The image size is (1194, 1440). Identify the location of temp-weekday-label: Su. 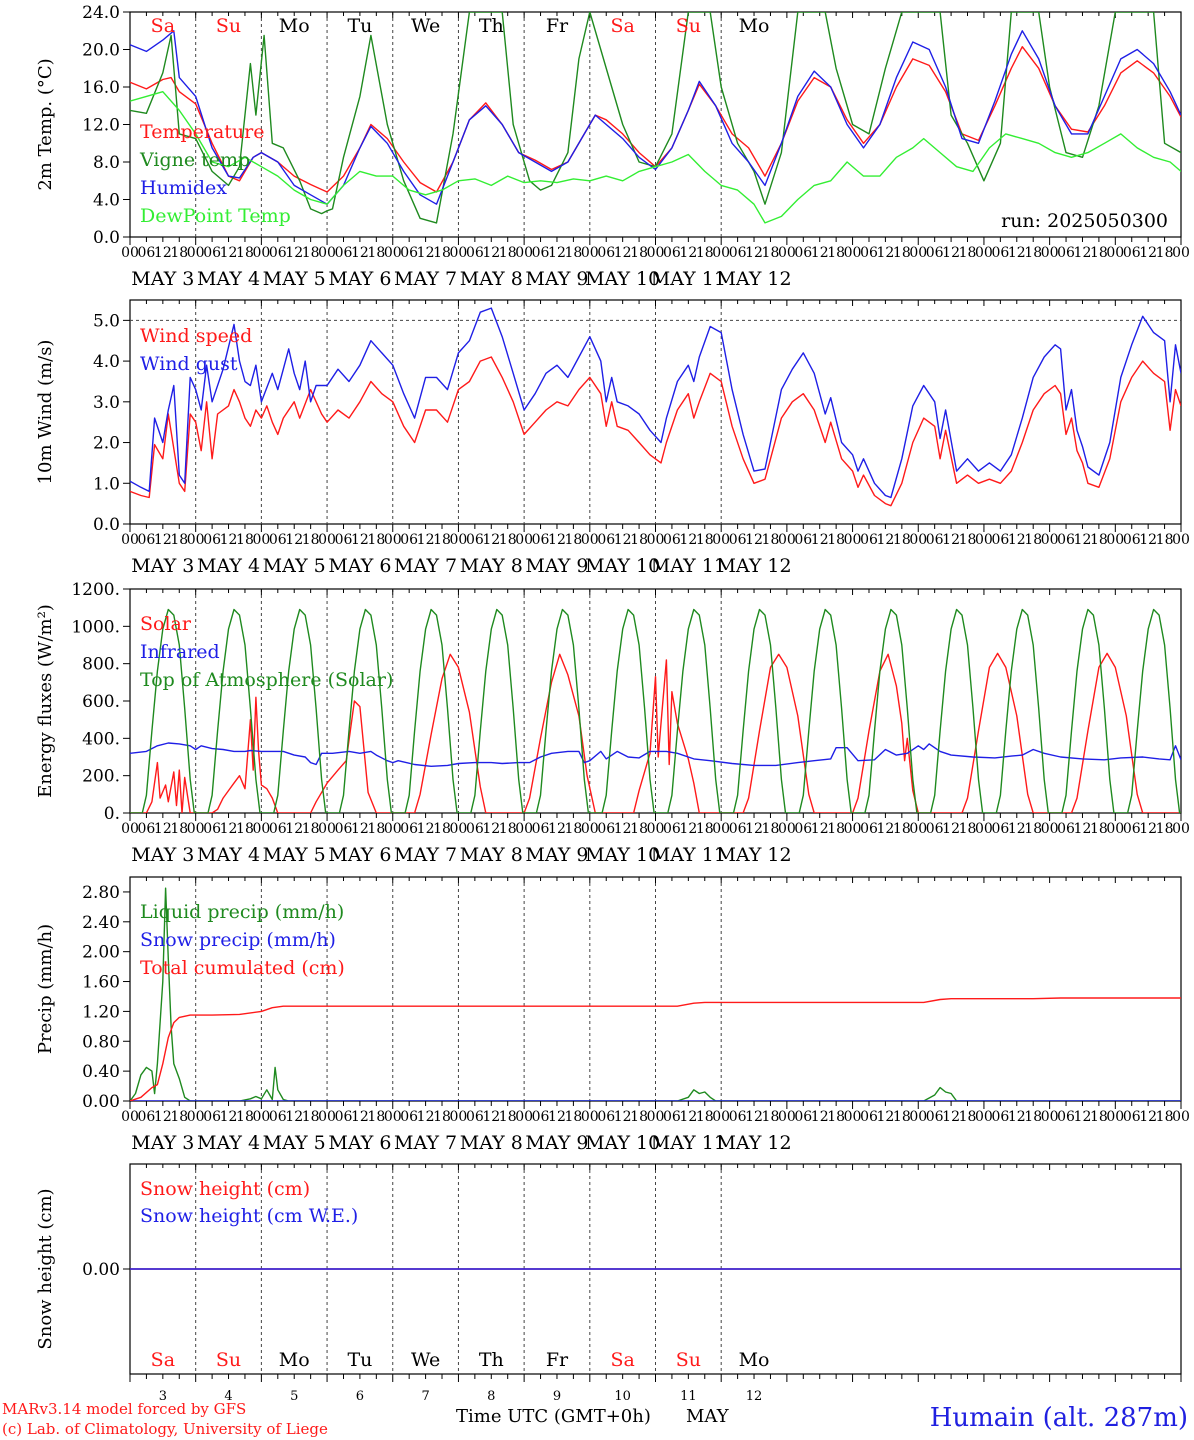
(228, 26).